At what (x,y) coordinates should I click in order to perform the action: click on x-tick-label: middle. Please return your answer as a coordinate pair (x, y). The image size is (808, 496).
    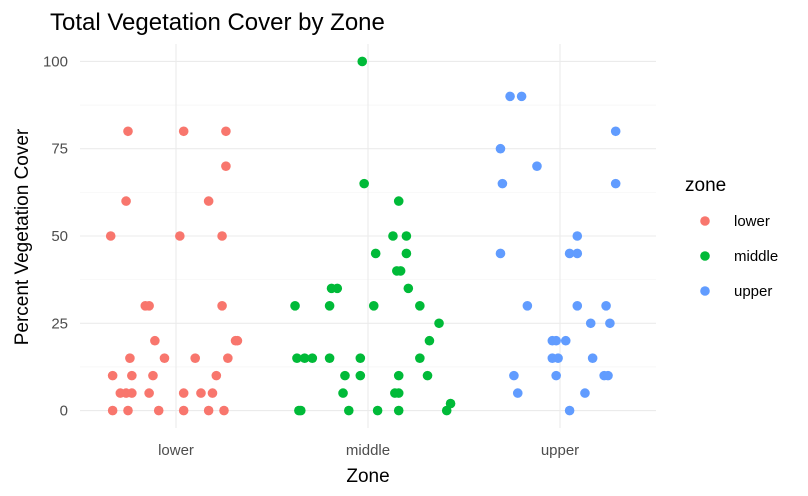
    Looking at the image, I should click on (368, 450).